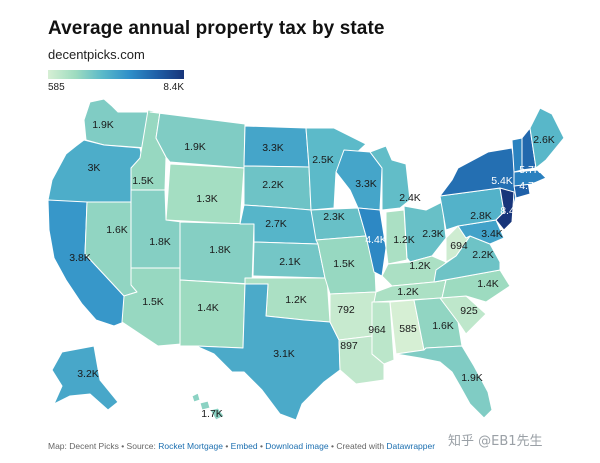 This screenshot has width=600, height=463. I want to click on state-co, so click(217, 253).